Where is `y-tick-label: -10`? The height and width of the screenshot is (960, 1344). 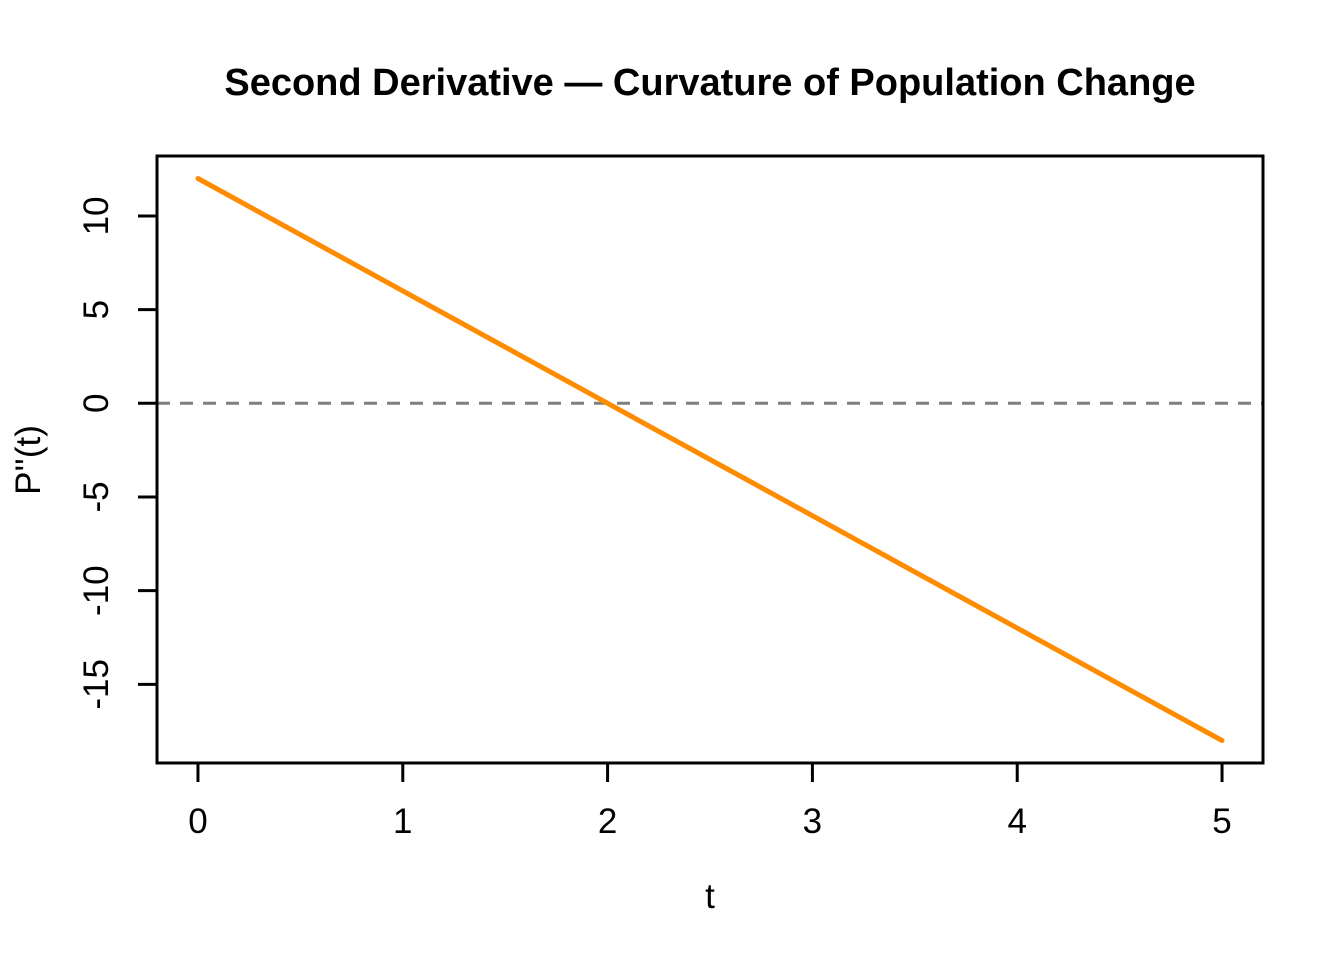
y-tick-label: -10 is located at coordinates (96, 590).